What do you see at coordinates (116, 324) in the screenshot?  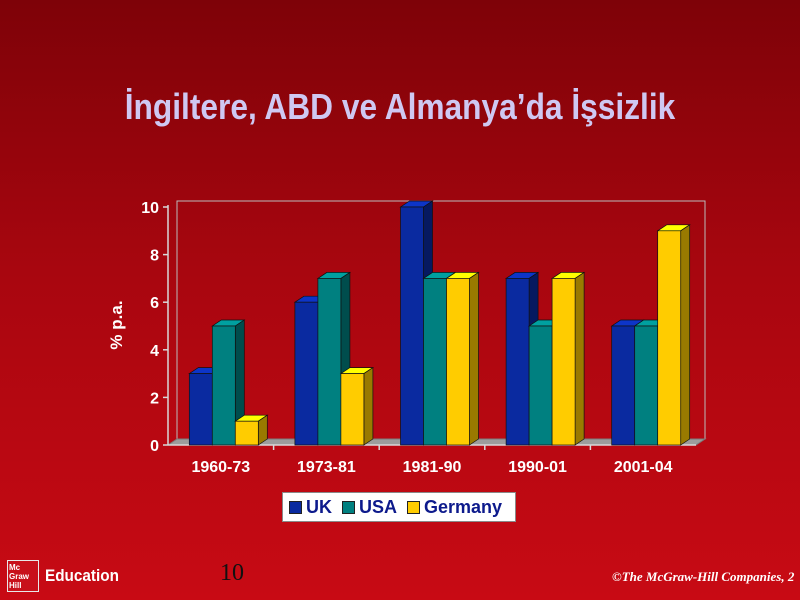 I see `y-axis-label: % p.a.` at bounding box center [116, 324].